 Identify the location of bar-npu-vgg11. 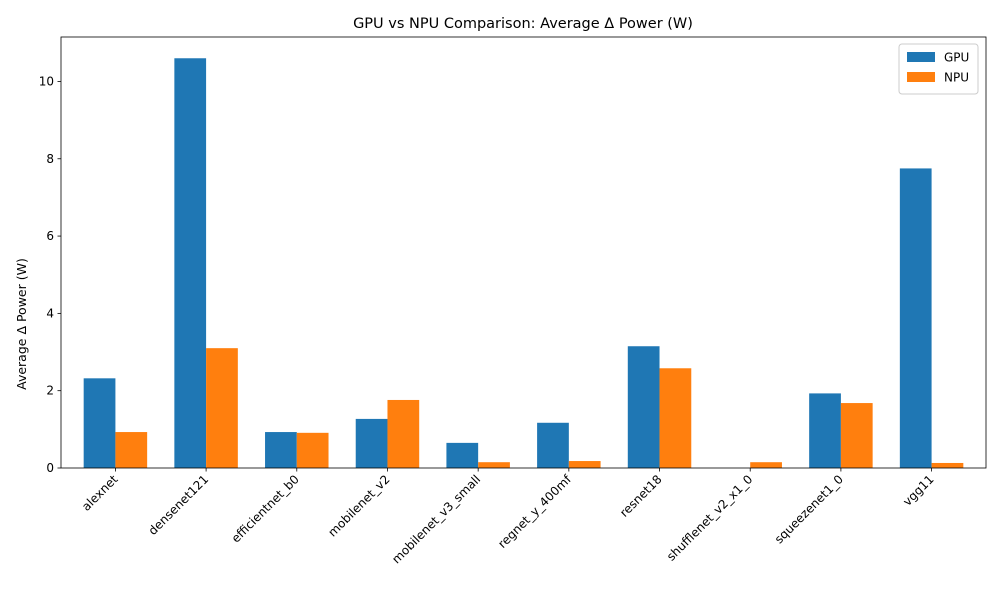
(947, 465).